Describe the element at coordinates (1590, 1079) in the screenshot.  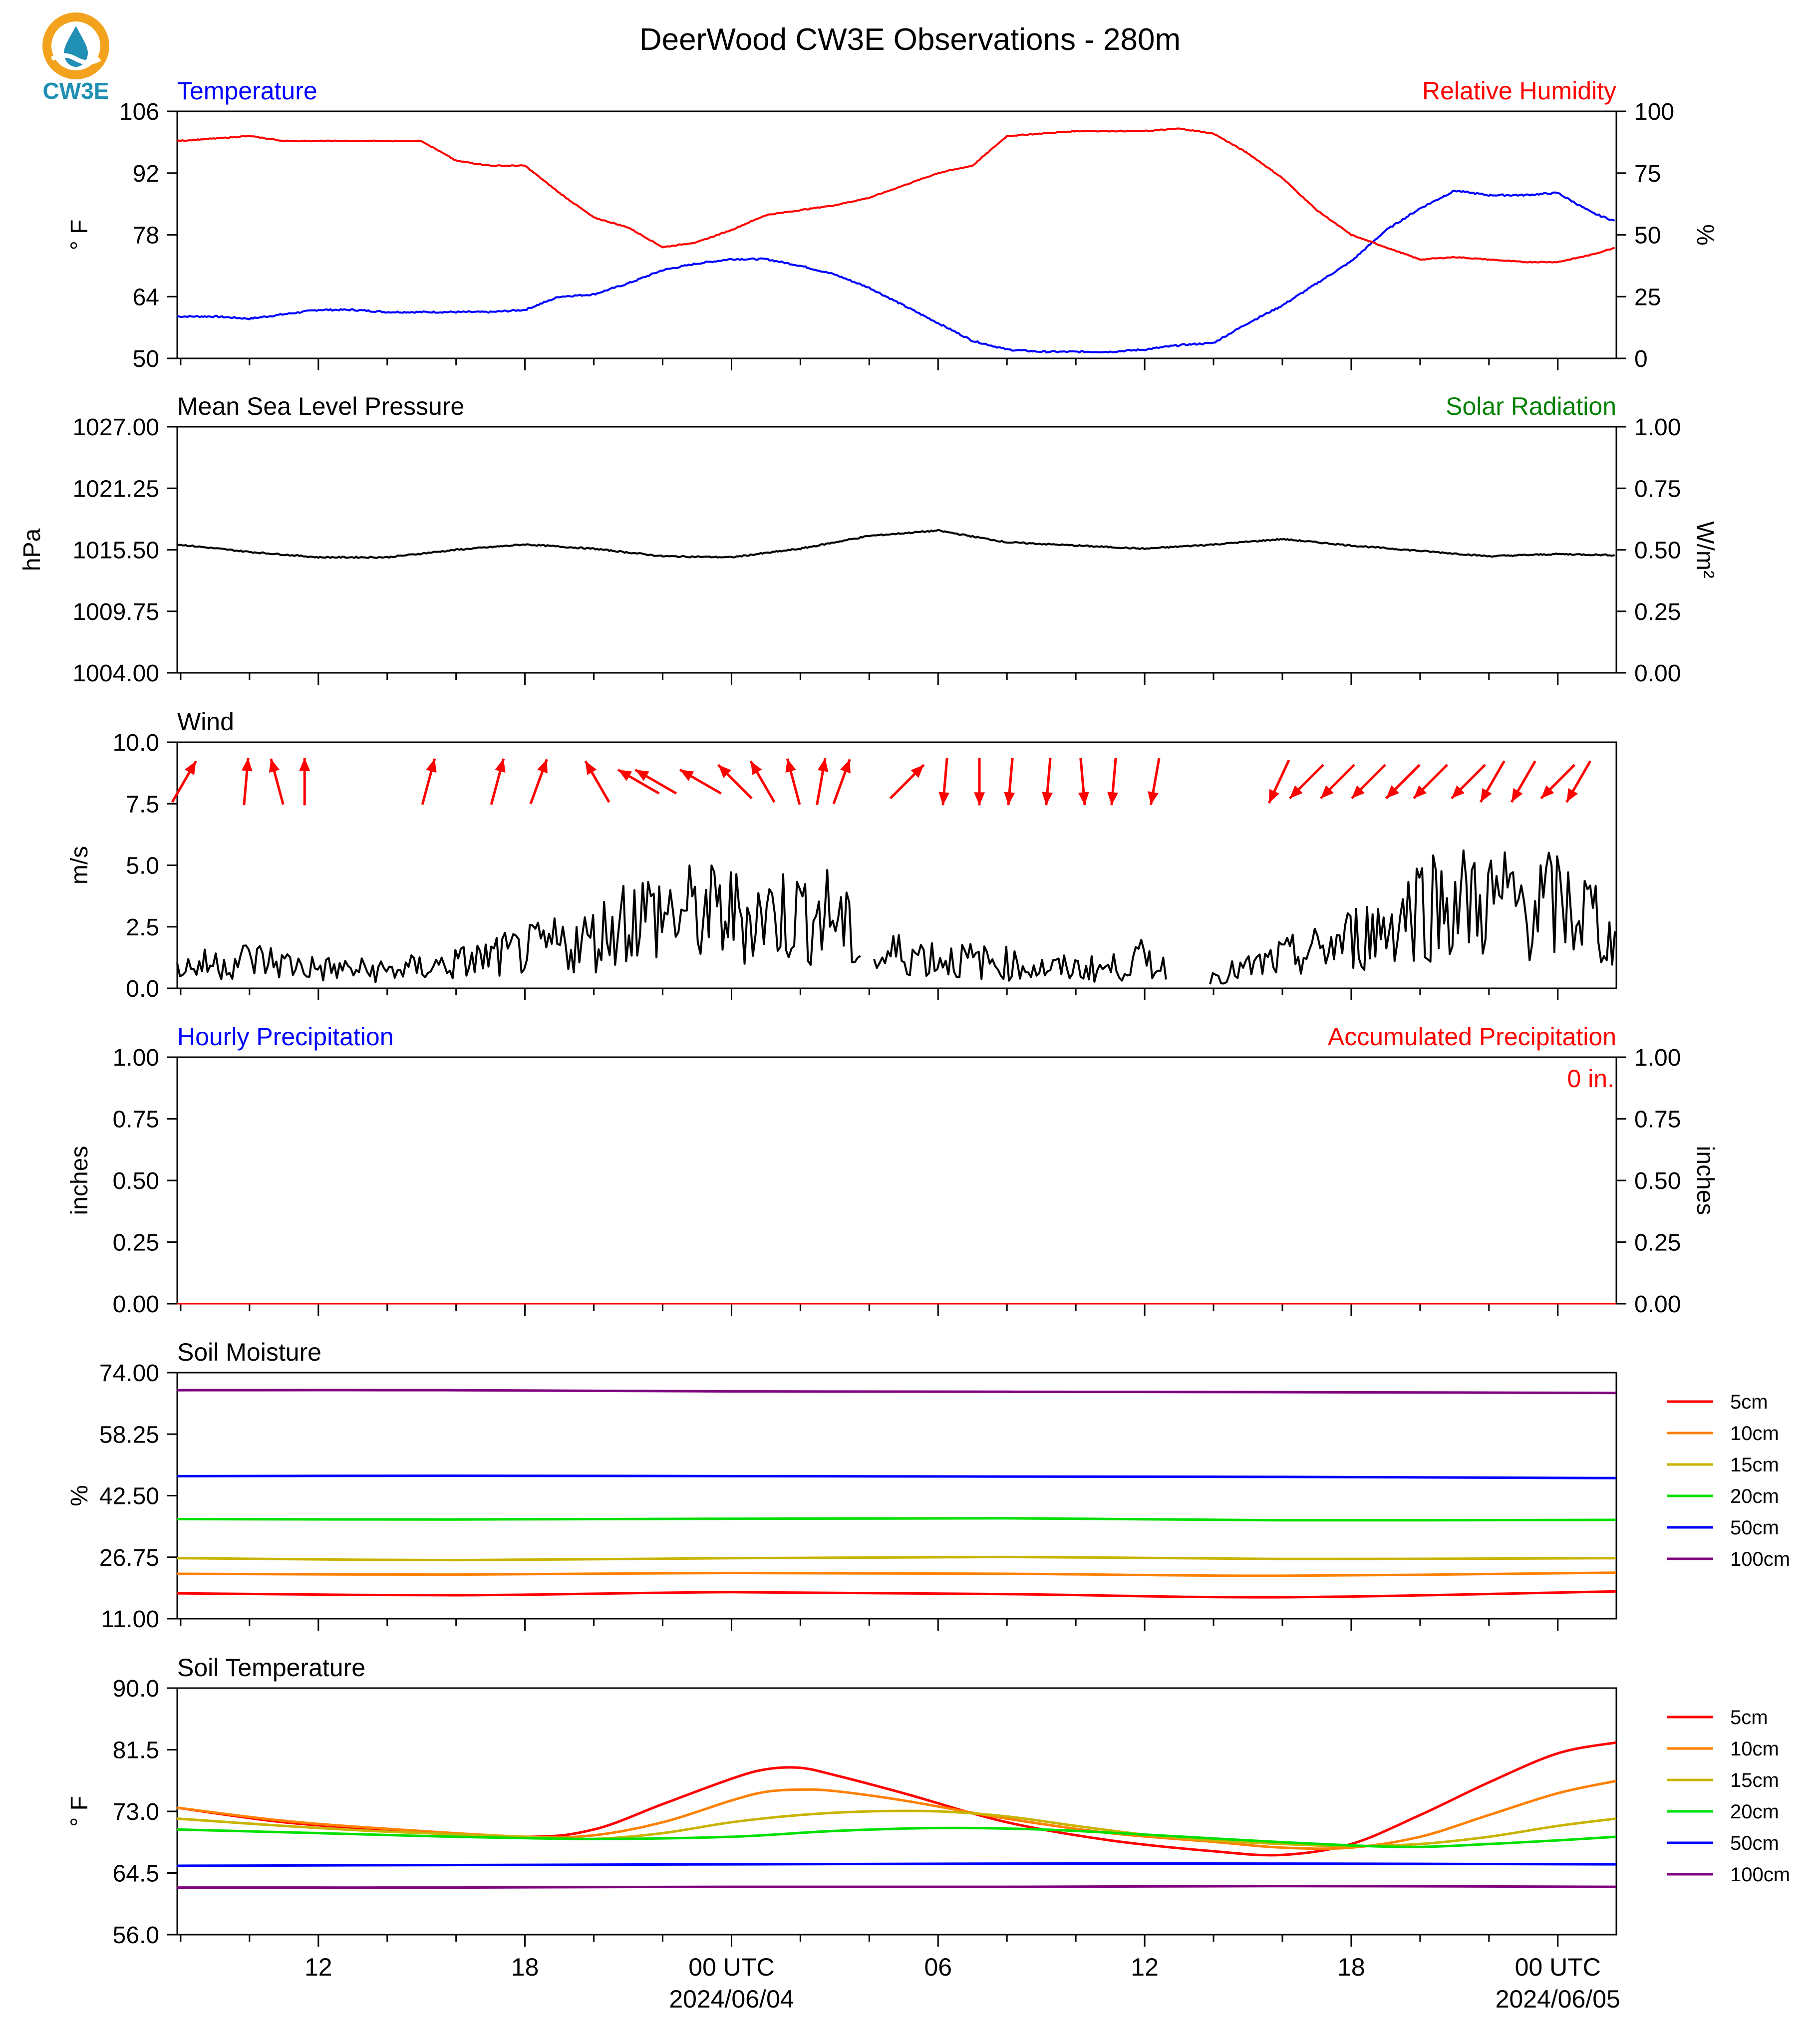
I see `accumulated-total-label: 0 in.` at that location.